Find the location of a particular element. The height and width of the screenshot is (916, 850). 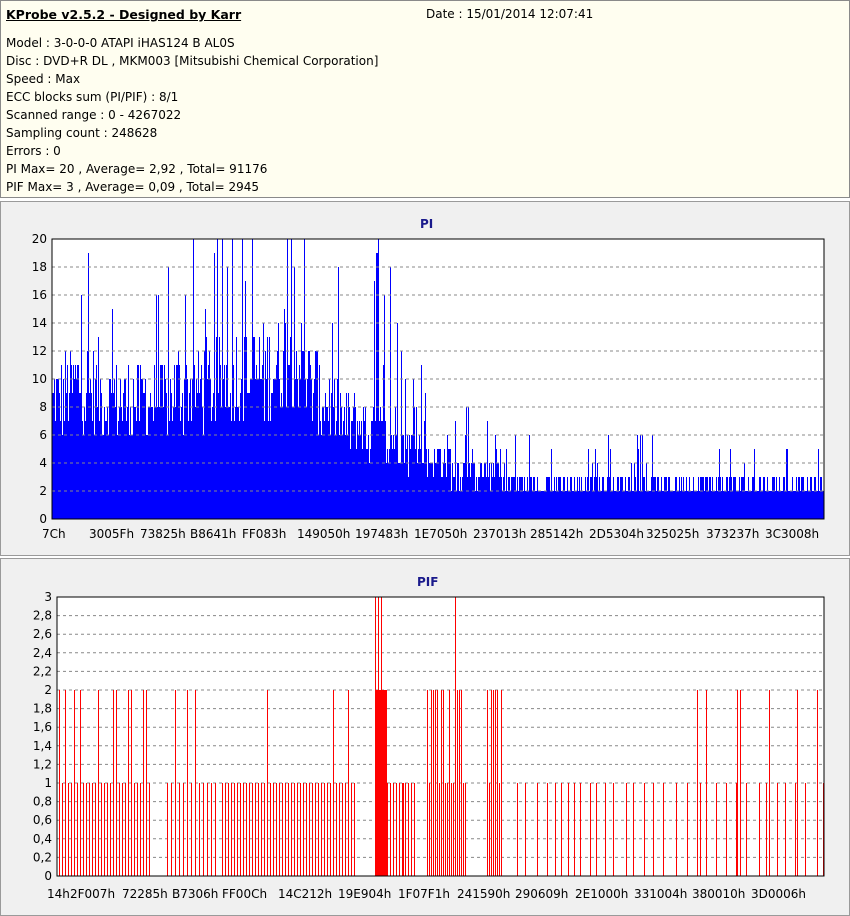

pif-x-tick: 241590h is located at coordinates (483, 894).